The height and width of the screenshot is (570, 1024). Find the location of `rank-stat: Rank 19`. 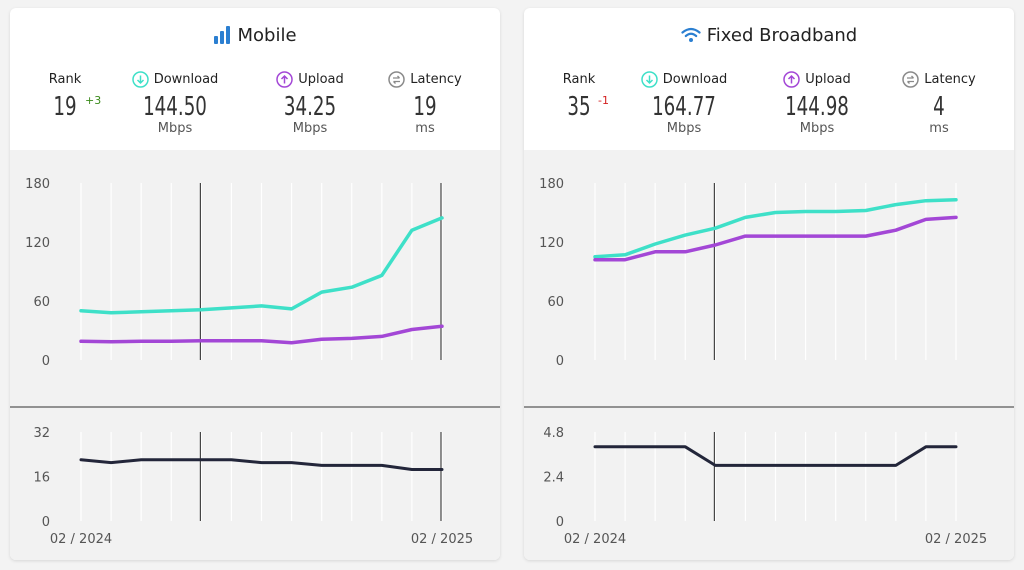

rank-stat: Rank 19 is located at coordinates (65, 95).